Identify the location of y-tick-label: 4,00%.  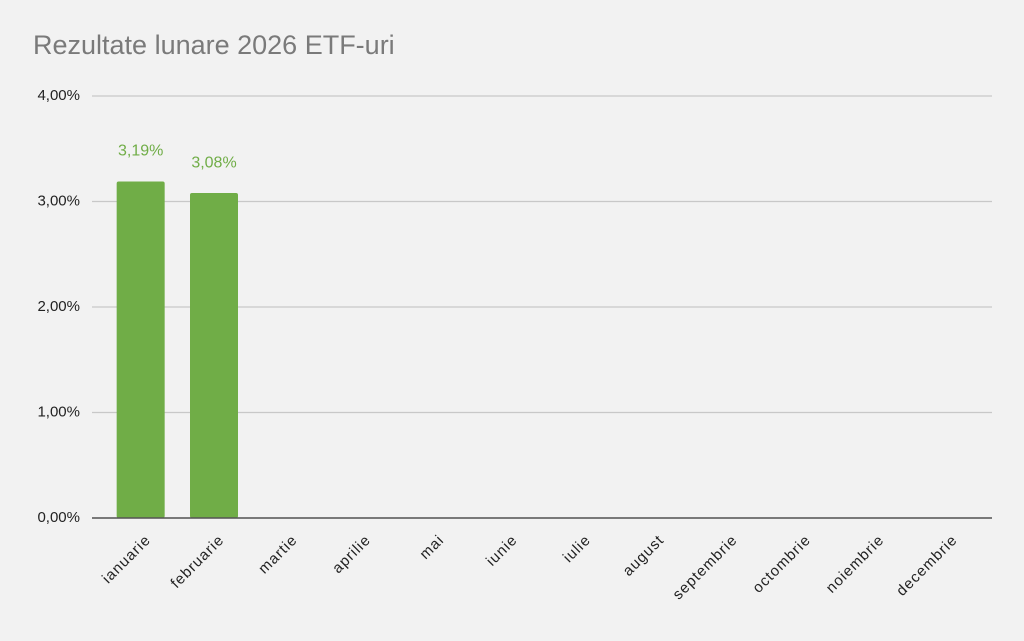
(58, 95).